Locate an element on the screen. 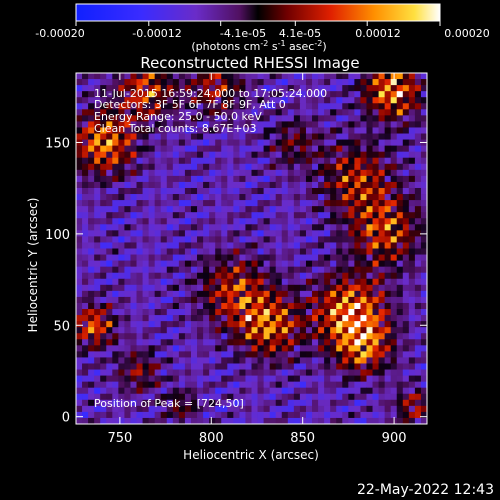 The height and width of the screenshot is (500, 500). footer-timestamp: 22-May-2022 12:43 is located at coordinates (425, 490).